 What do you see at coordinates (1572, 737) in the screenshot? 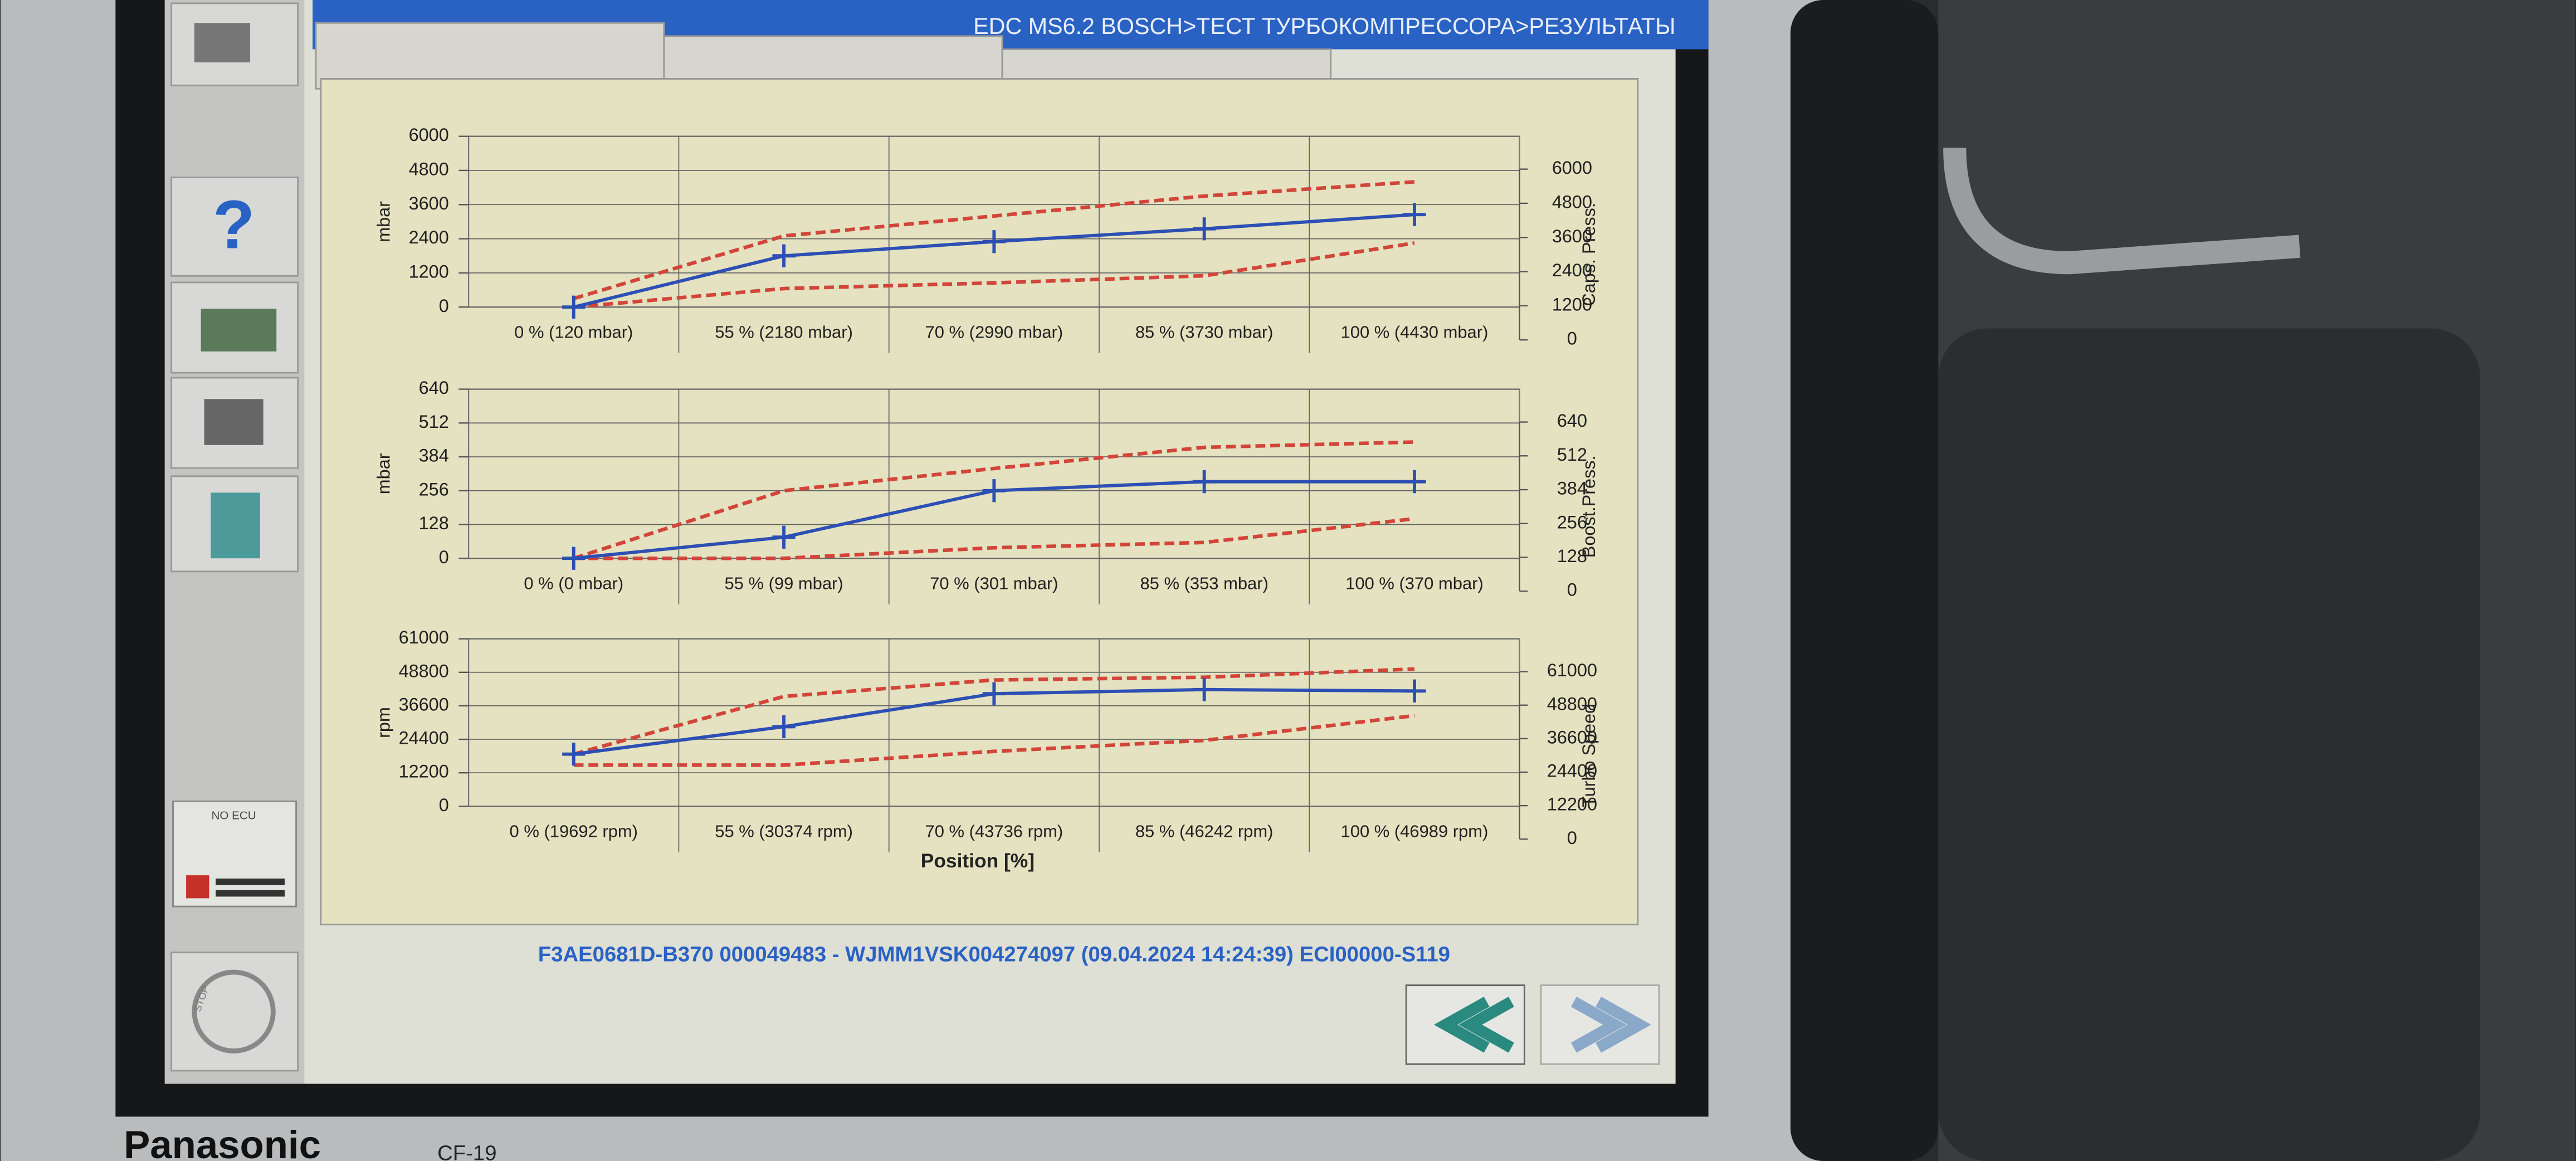
I see `y2-tick-label: 36600` at bounding box center [1572, 737].